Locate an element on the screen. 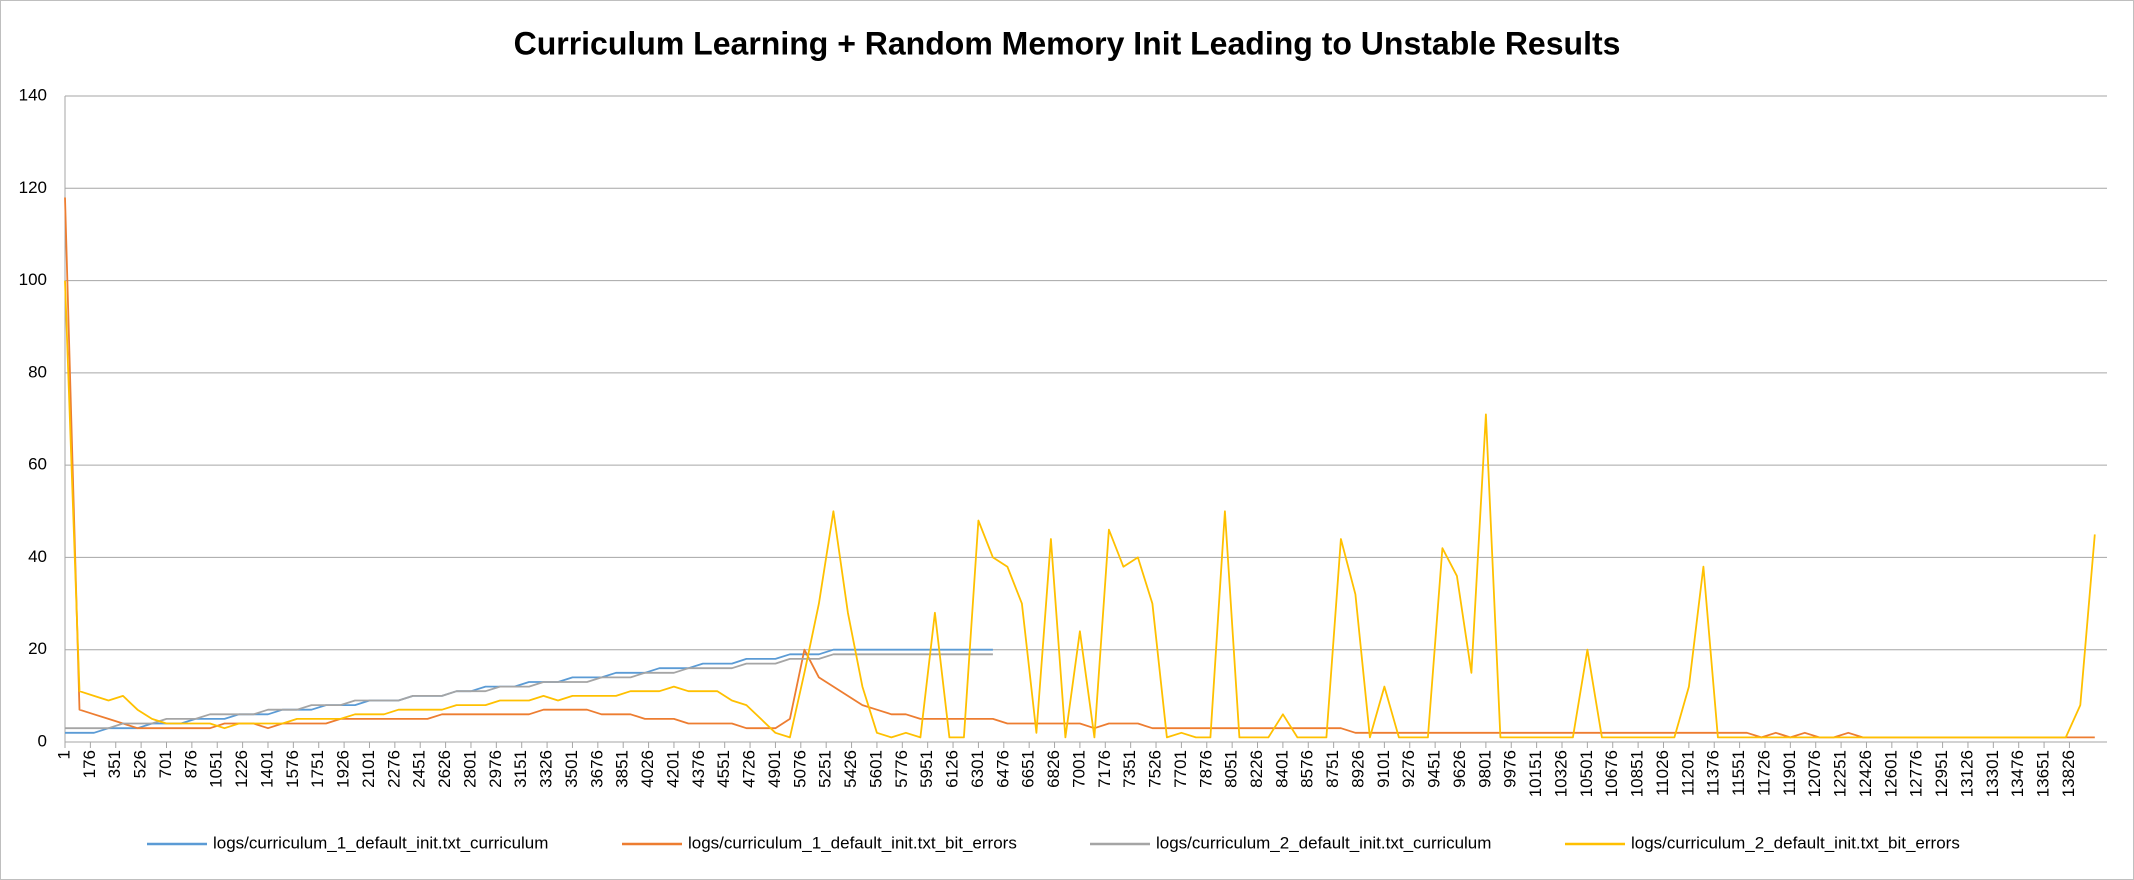 The height and width of the screenshot is (880, 2134). x-tick-label: 1 is located at coordinates (63, 754).